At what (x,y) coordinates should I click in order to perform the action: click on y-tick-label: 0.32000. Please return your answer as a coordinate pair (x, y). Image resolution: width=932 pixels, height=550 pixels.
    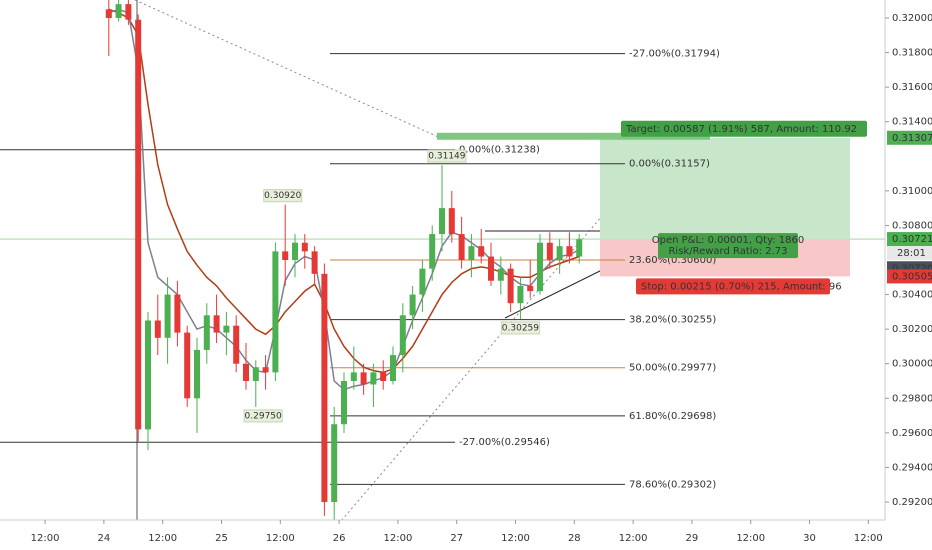
    Looking at the image, I should click on (912, 18).